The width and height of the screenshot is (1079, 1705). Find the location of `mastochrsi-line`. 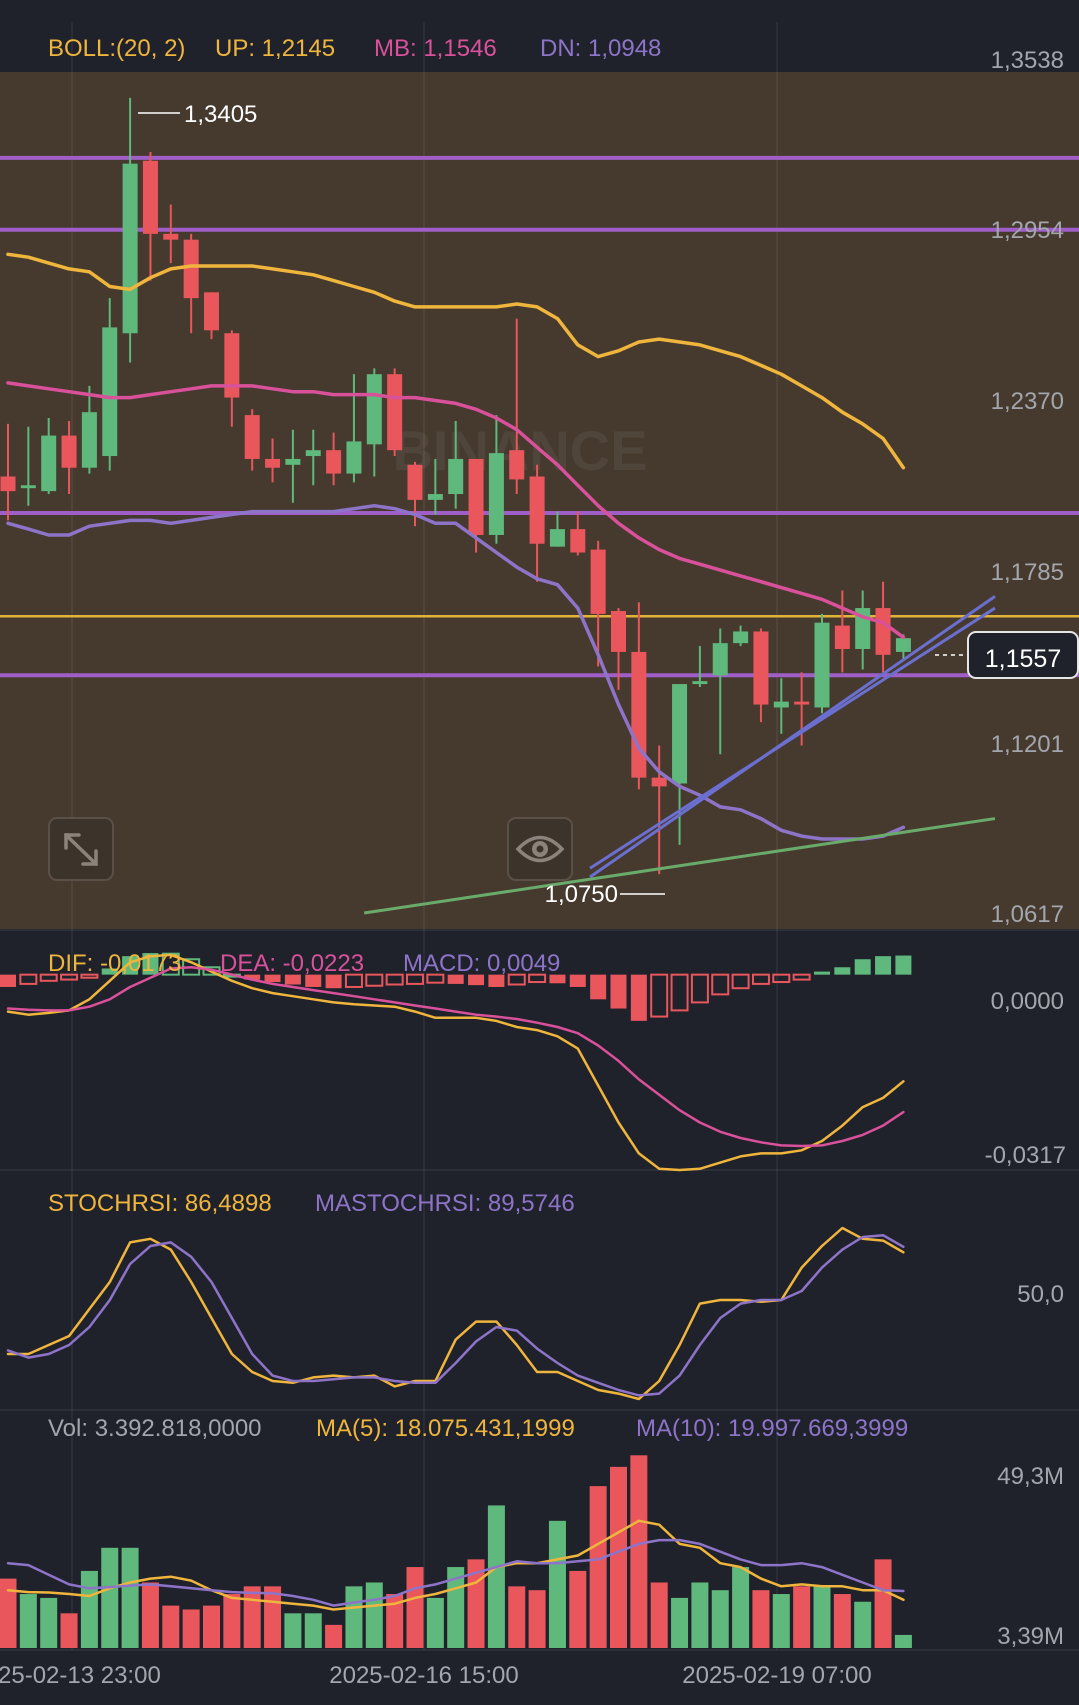

mastochrsi-line is located at coordinates (455, 1315).